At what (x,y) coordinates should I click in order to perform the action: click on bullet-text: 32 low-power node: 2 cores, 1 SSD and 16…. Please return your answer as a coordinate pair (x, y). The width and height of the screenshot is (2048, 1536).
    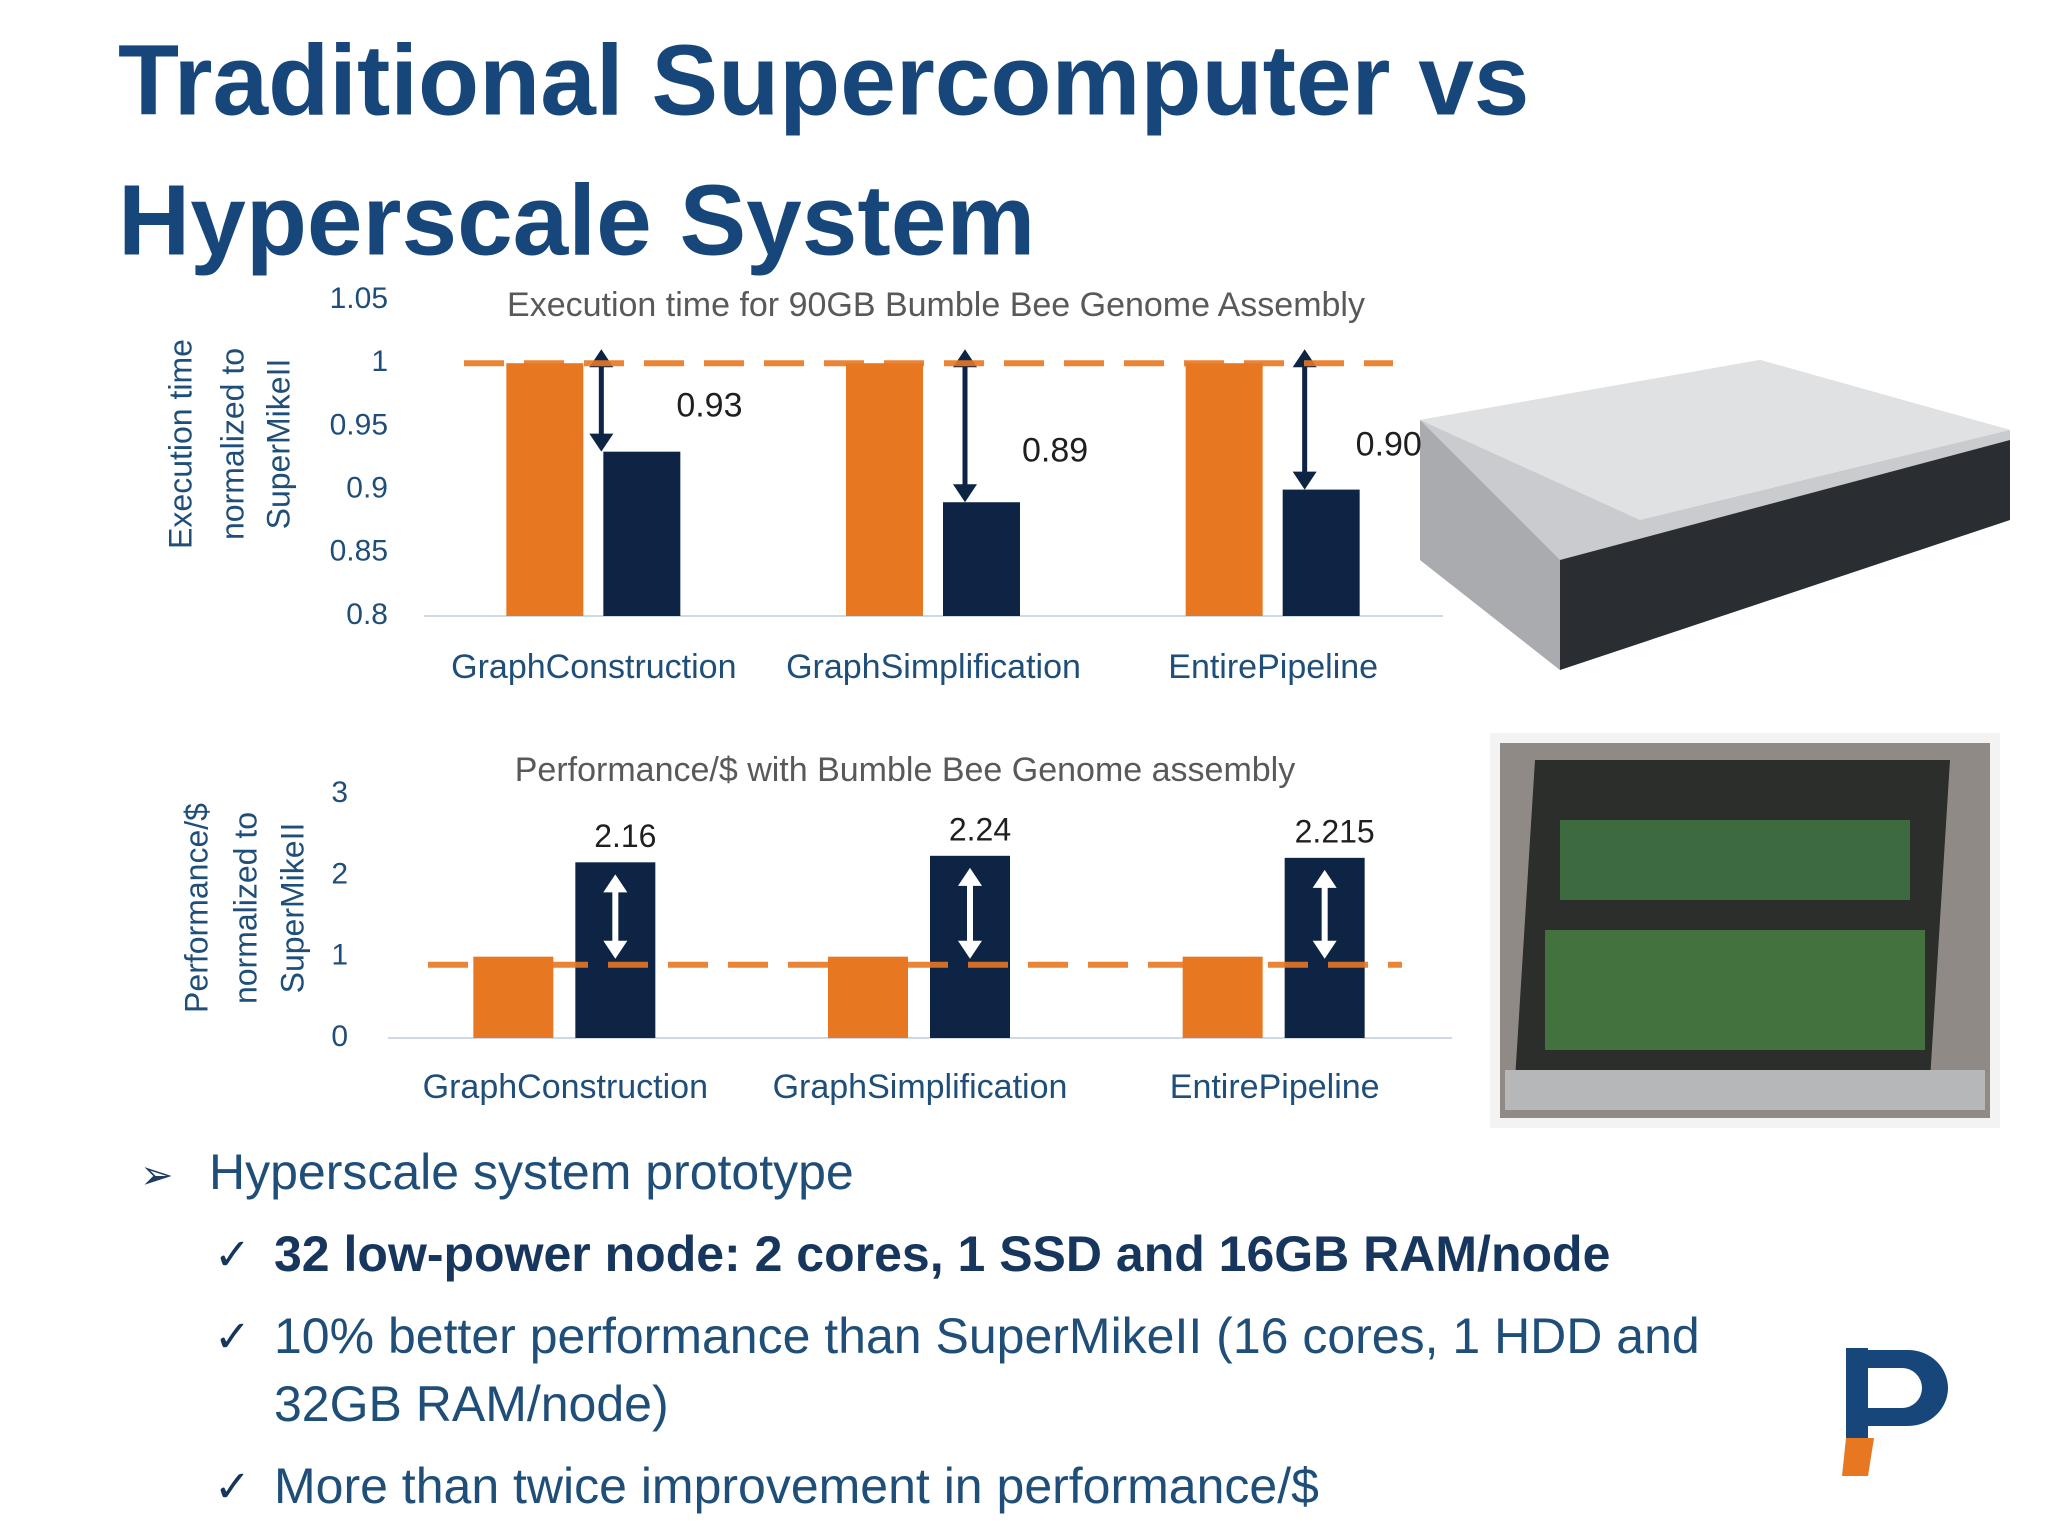
    Looking at the image, I should click on (942, 1254).